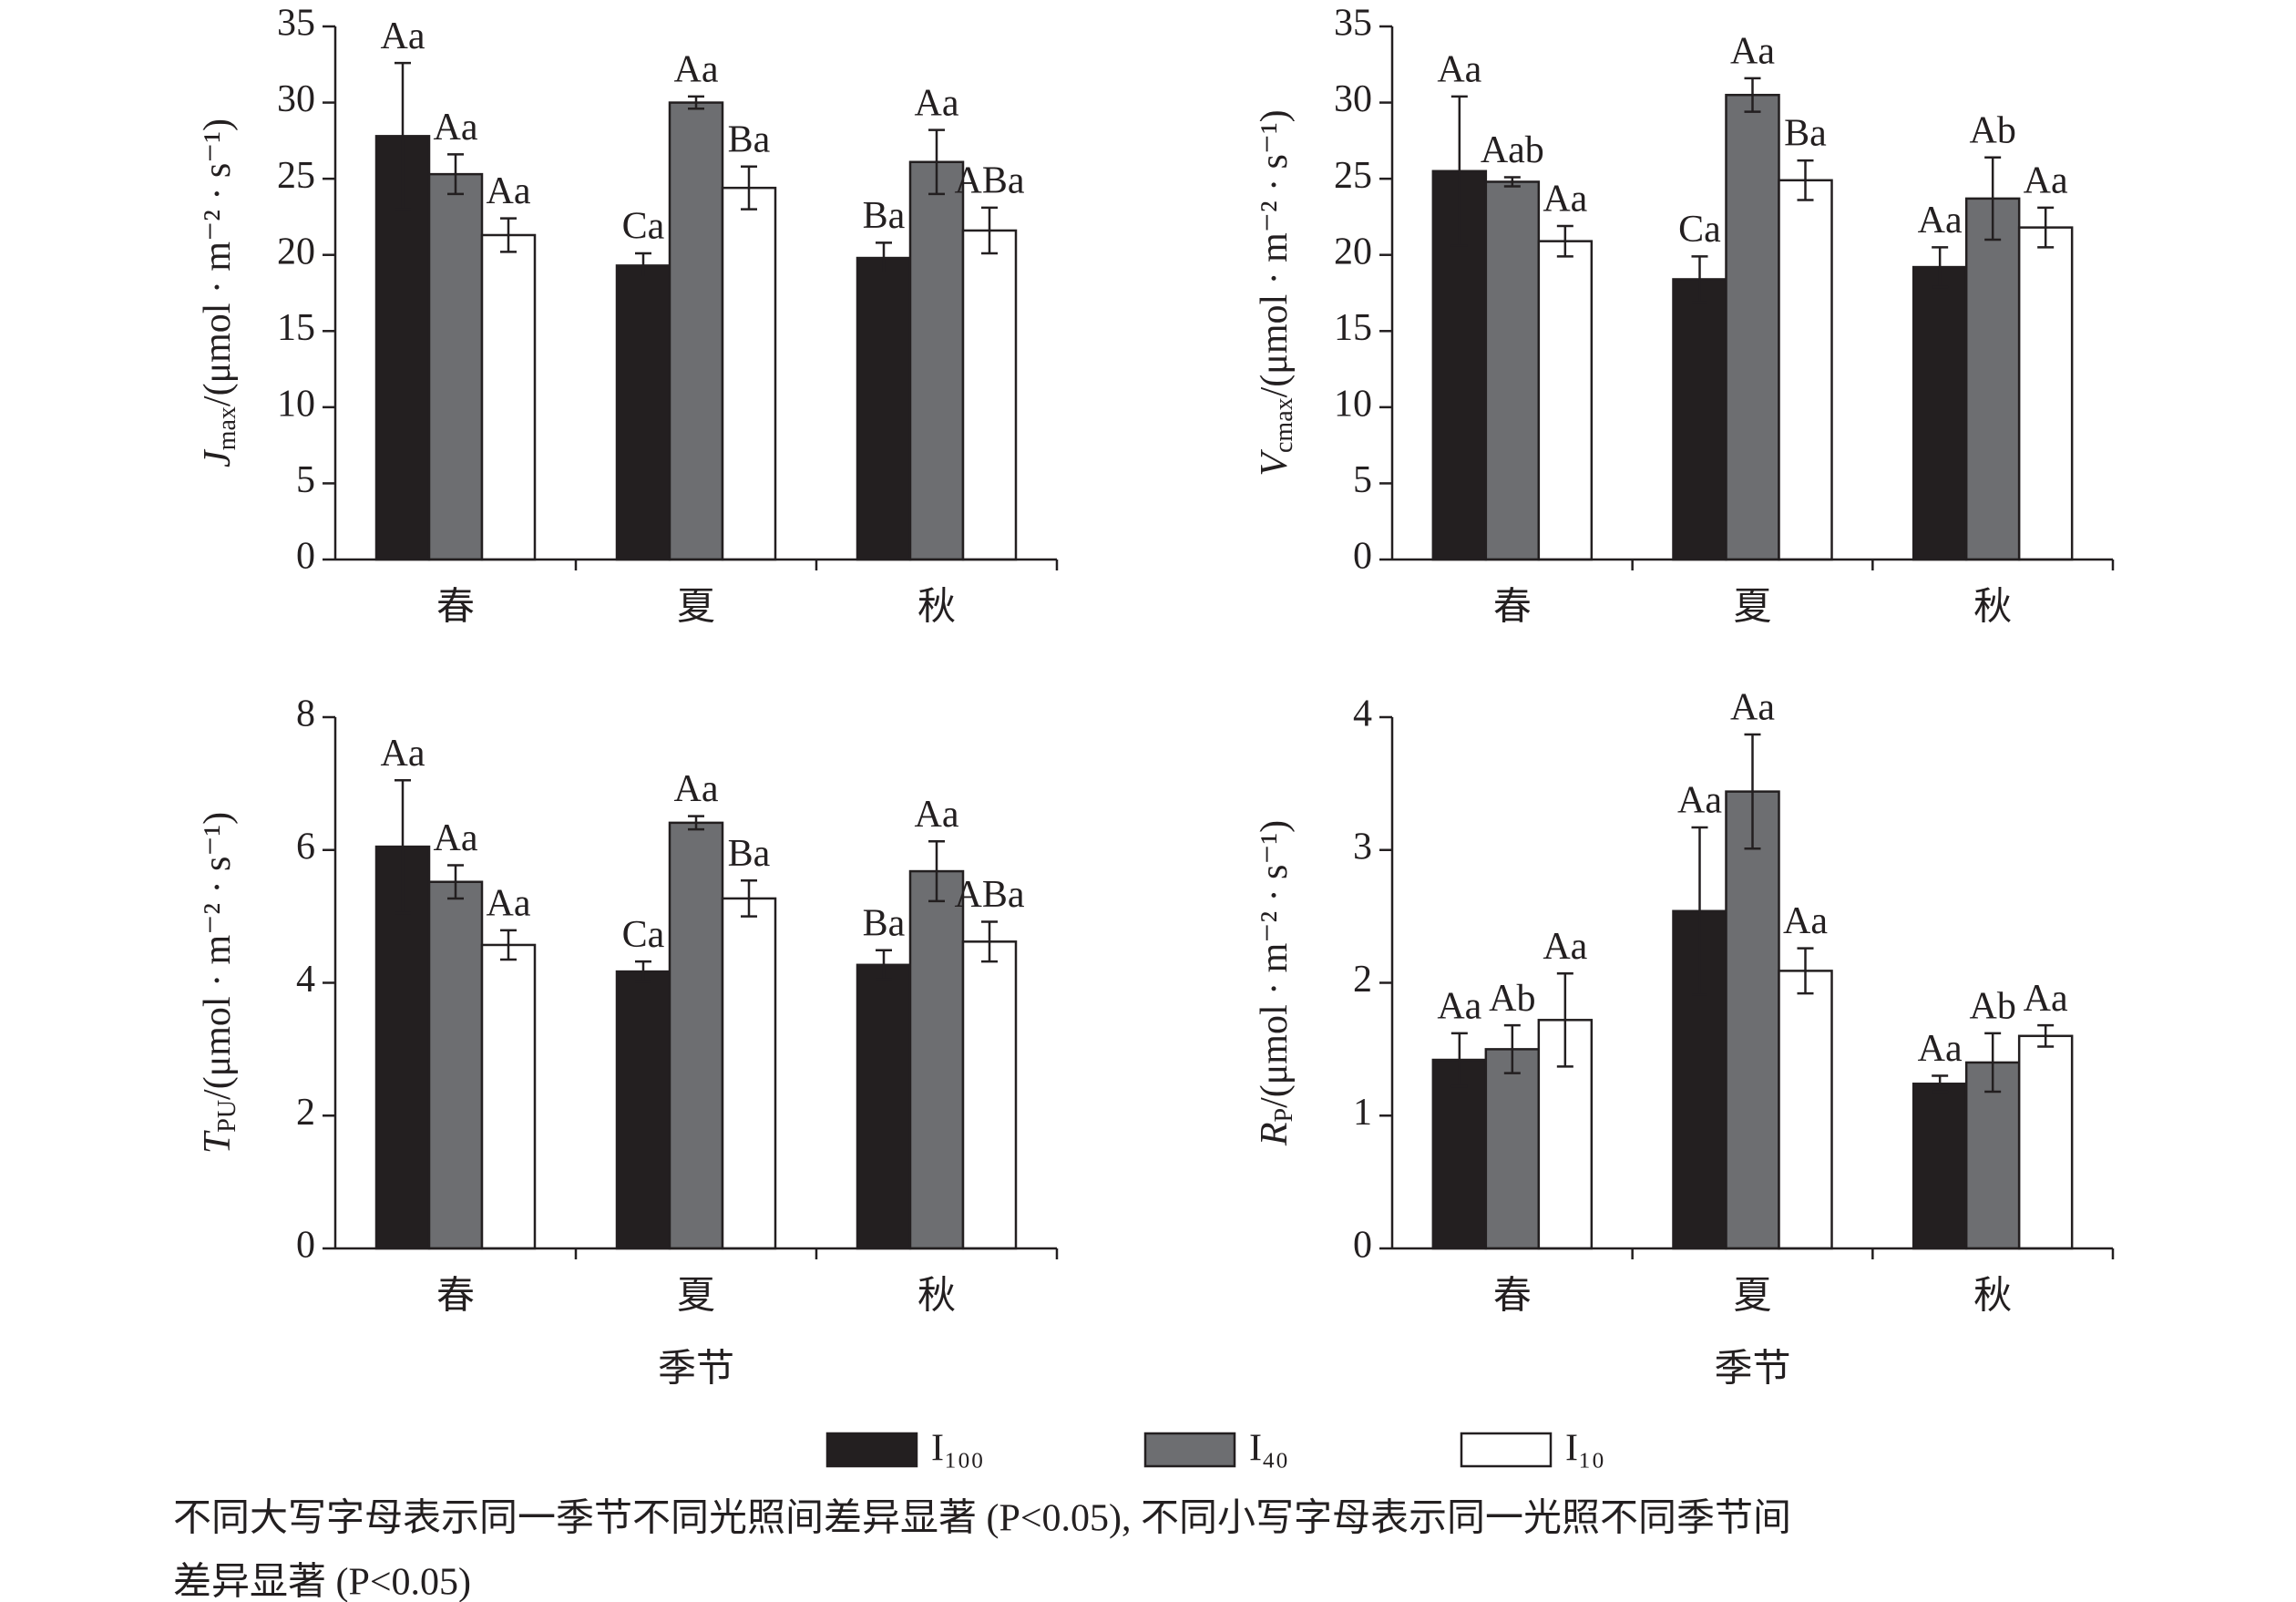  I want to click on y-axis-label: Jmax/(μmol · m⁻² · s⁻¹), so click(220, 293).